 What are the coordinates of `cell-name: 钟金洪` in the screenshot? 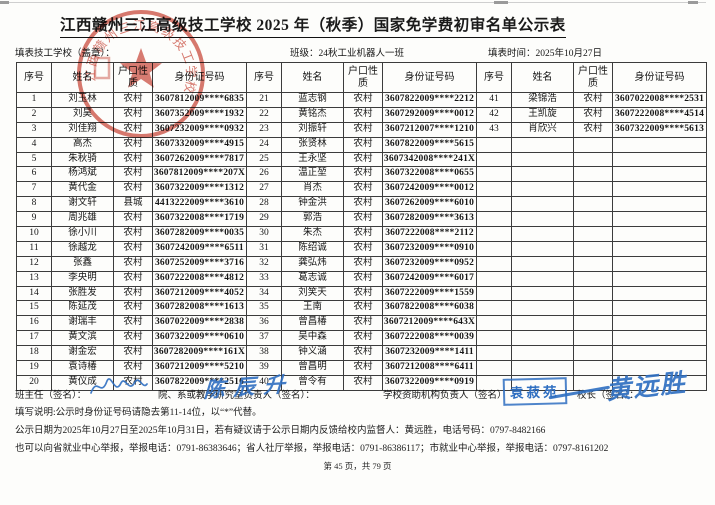 It's located at (312, 204).